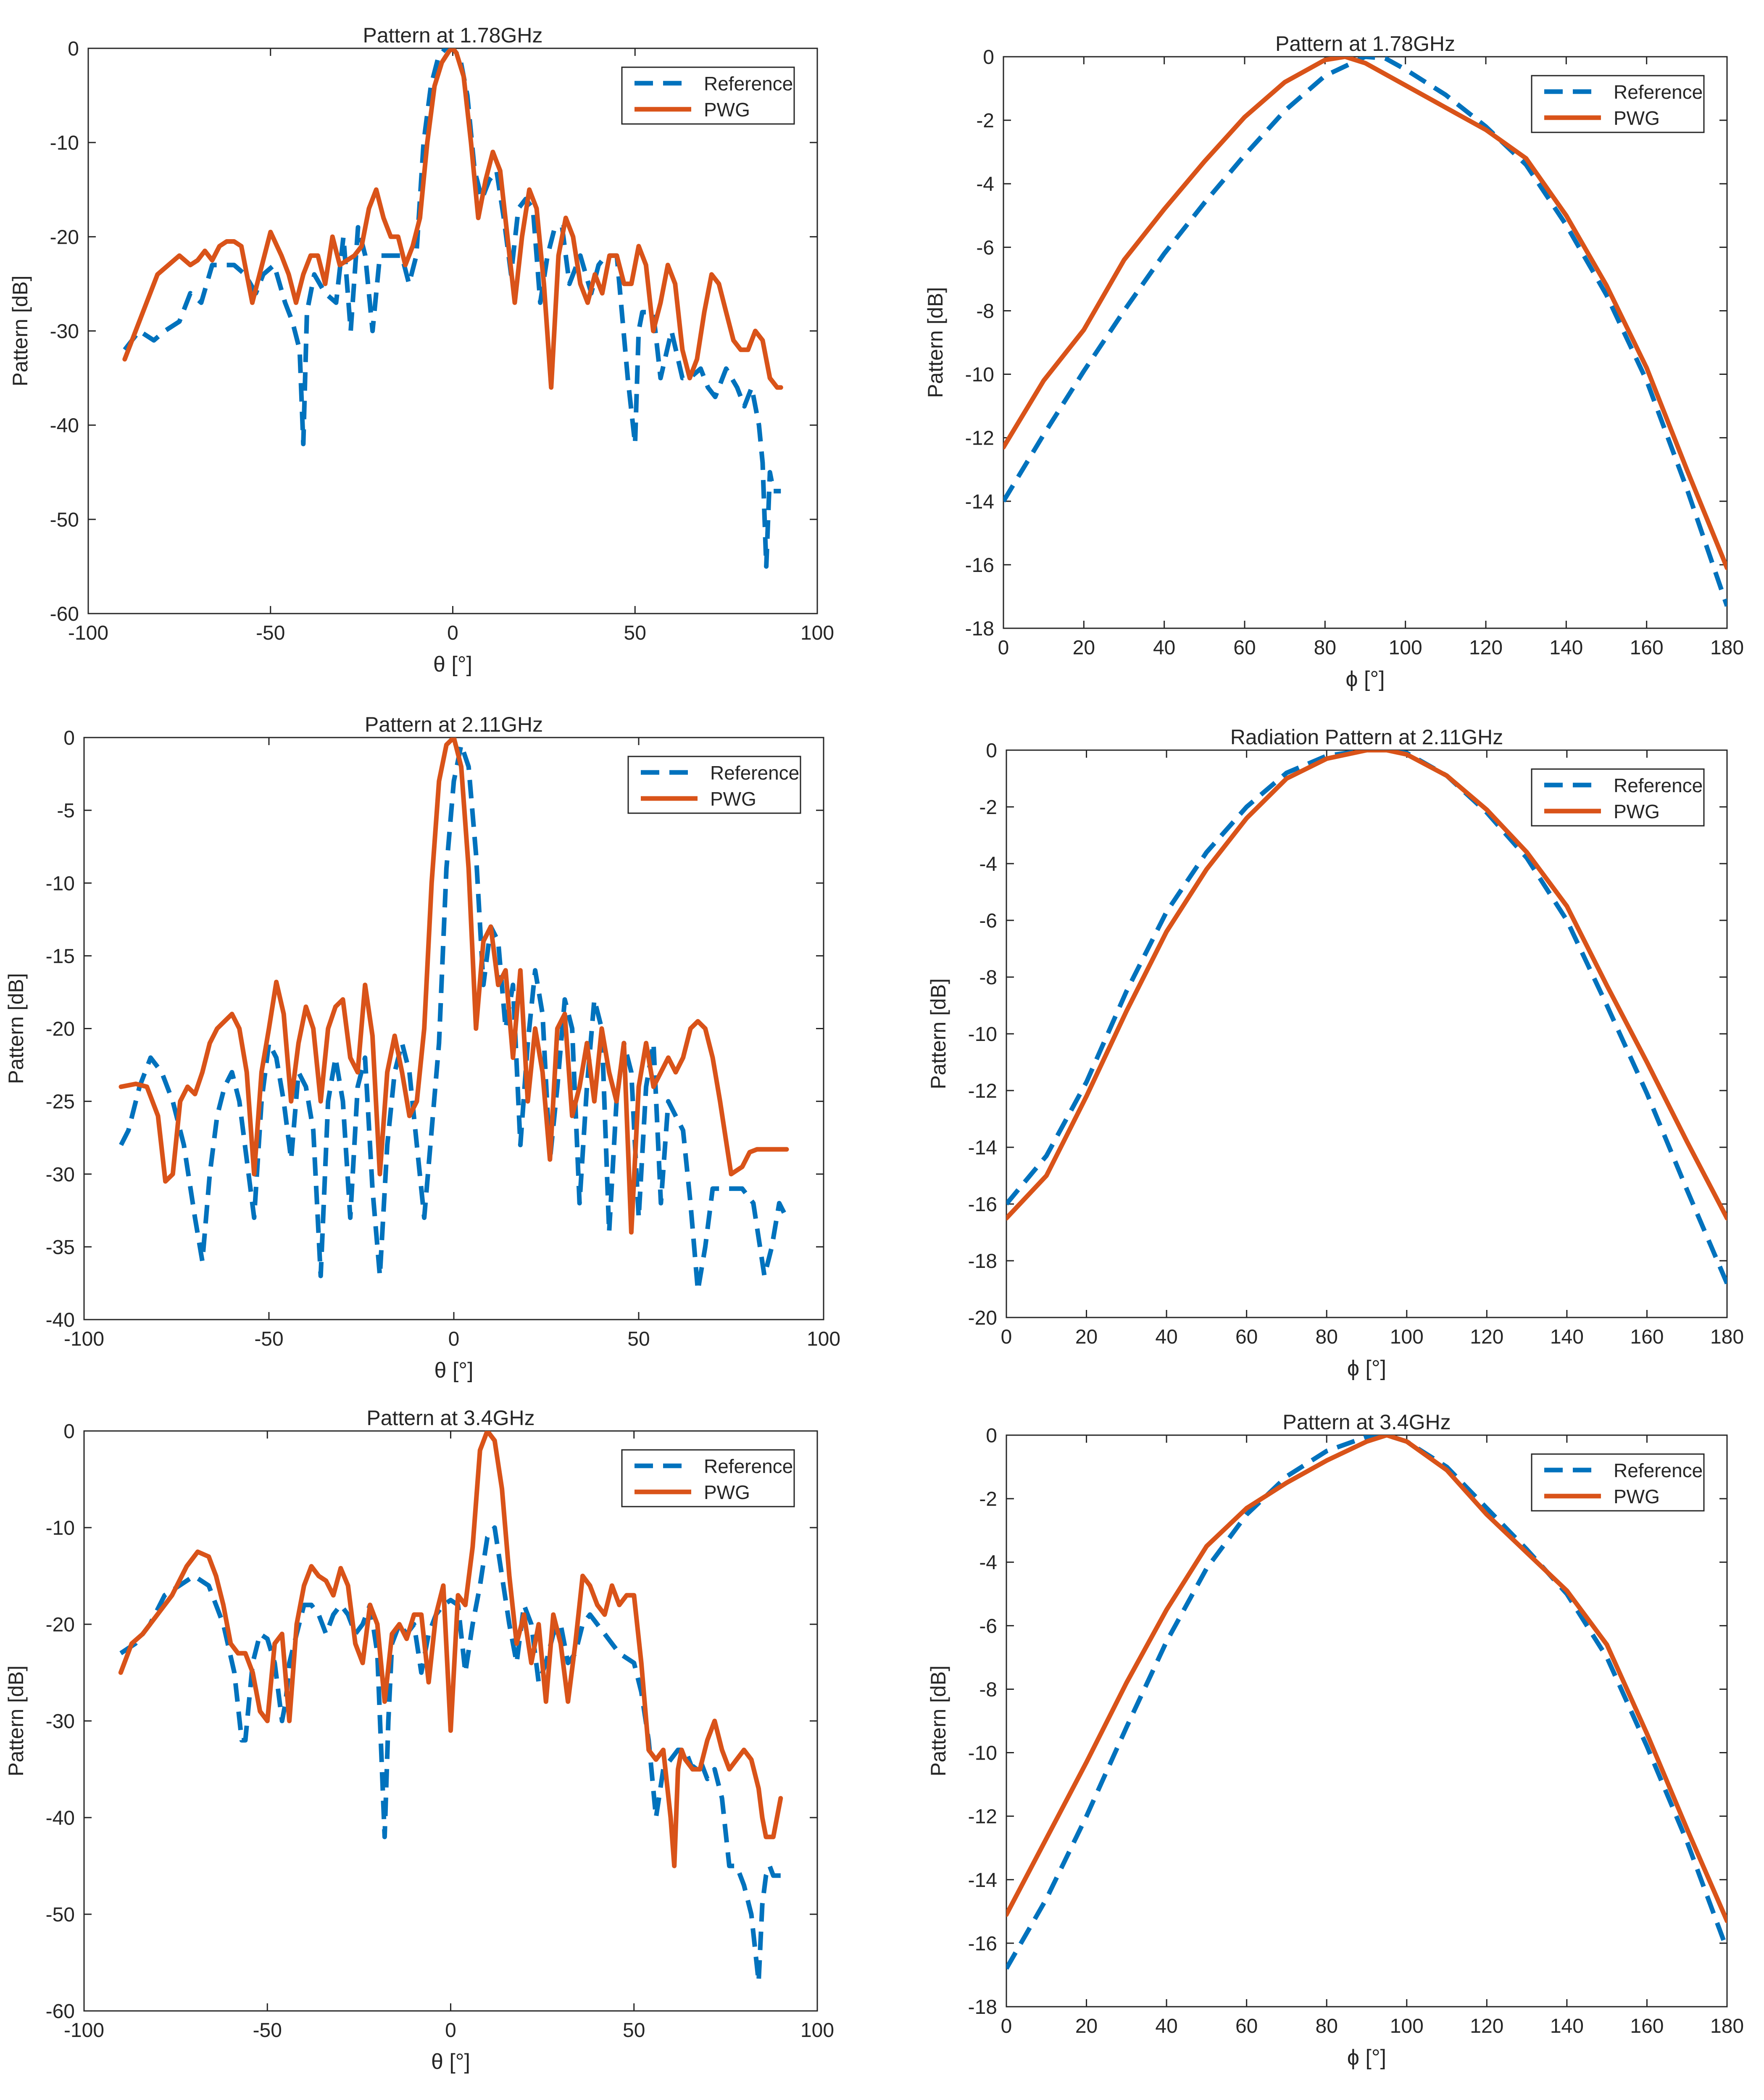 This screenshot has height=2100, width=1764. I want to click on y-tick-label: -50, so click(60, 1915).